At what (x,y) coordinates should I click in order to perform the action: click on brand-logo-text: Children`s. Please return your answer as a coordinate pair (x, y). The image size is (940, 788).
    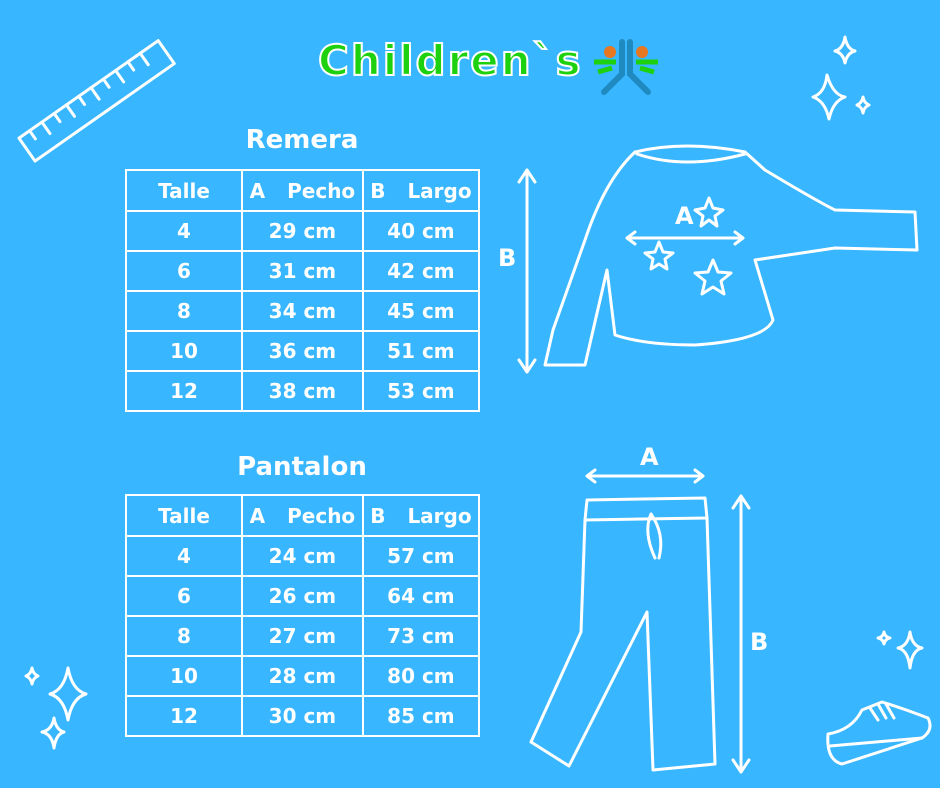
    Looking at the image, I should click on (450, 60).